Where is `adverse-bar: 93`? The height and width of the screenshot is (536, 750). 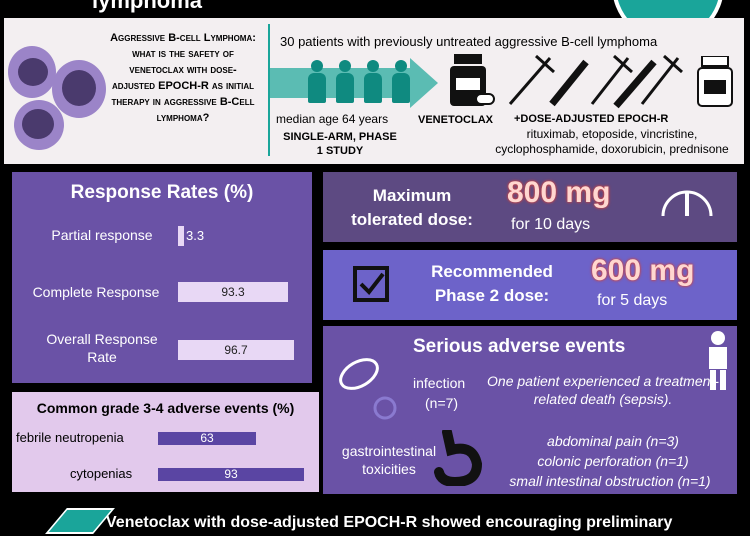 adverse-bar: 93 is located at coordinates (231, 474).